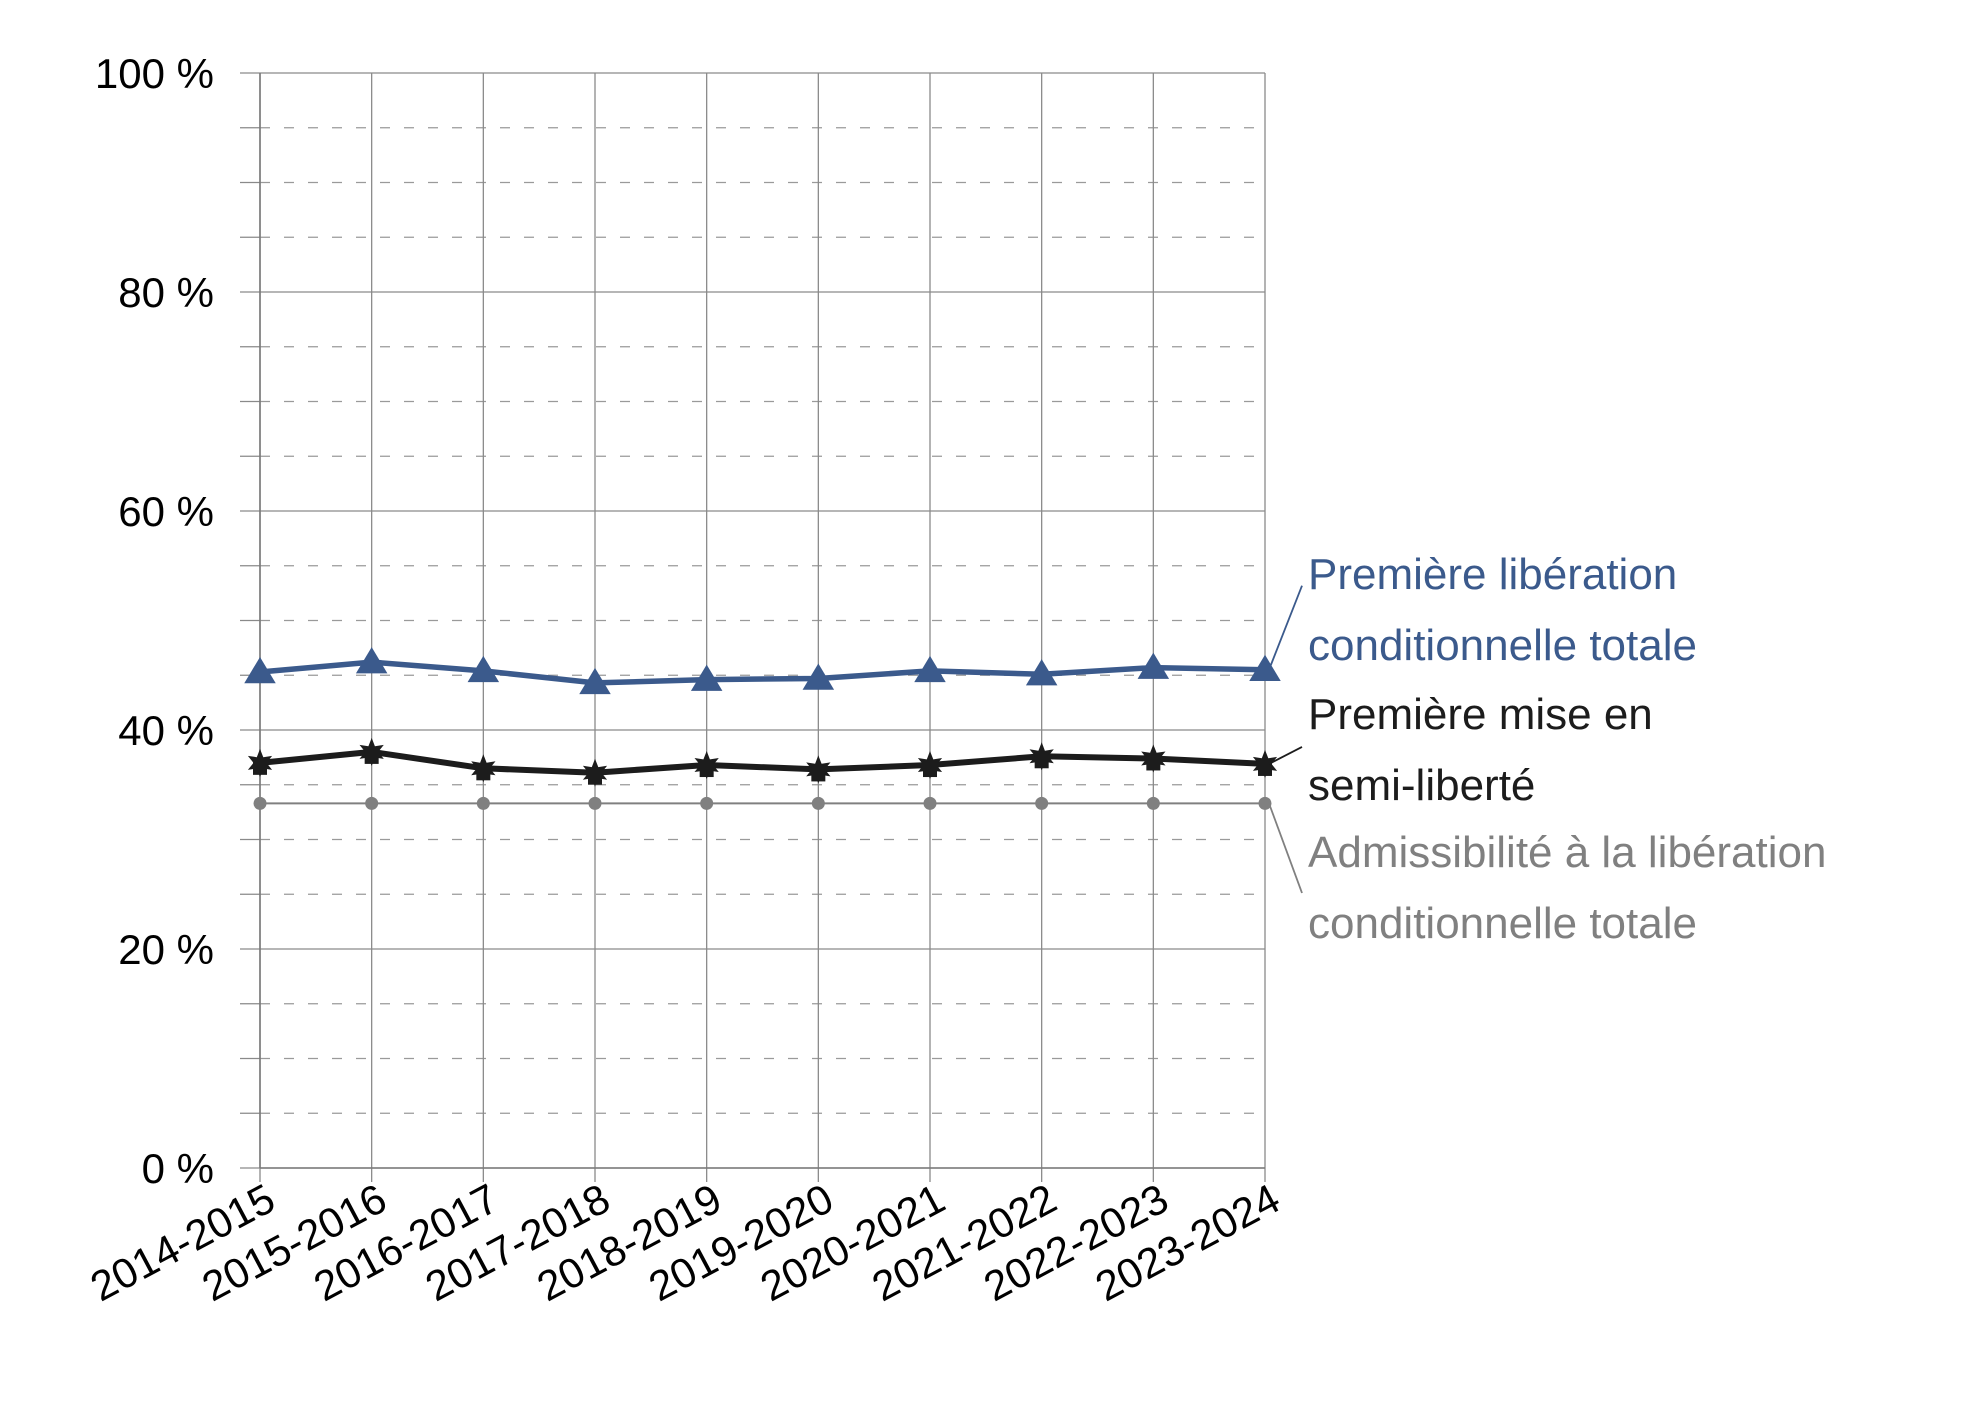  Describe the element at coordinates (1567, 852) in the screenshot. I see `series-label-line: Admissibilité à la libération` at that location.